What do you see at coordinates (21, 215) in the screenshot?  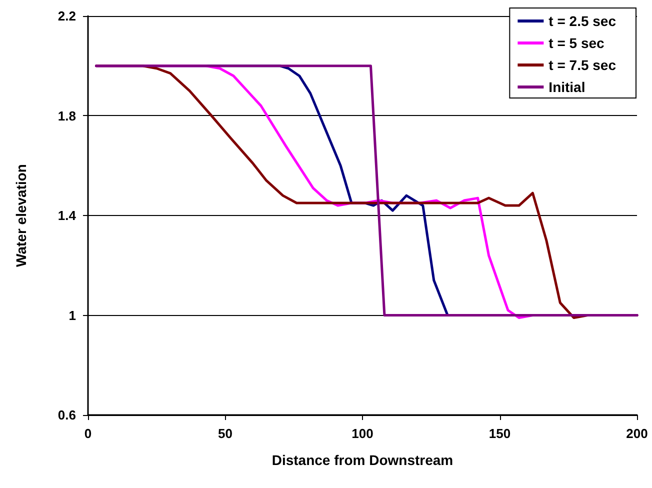 I see `y-axis-title: Water elevation` at bounding box center [21, 215].